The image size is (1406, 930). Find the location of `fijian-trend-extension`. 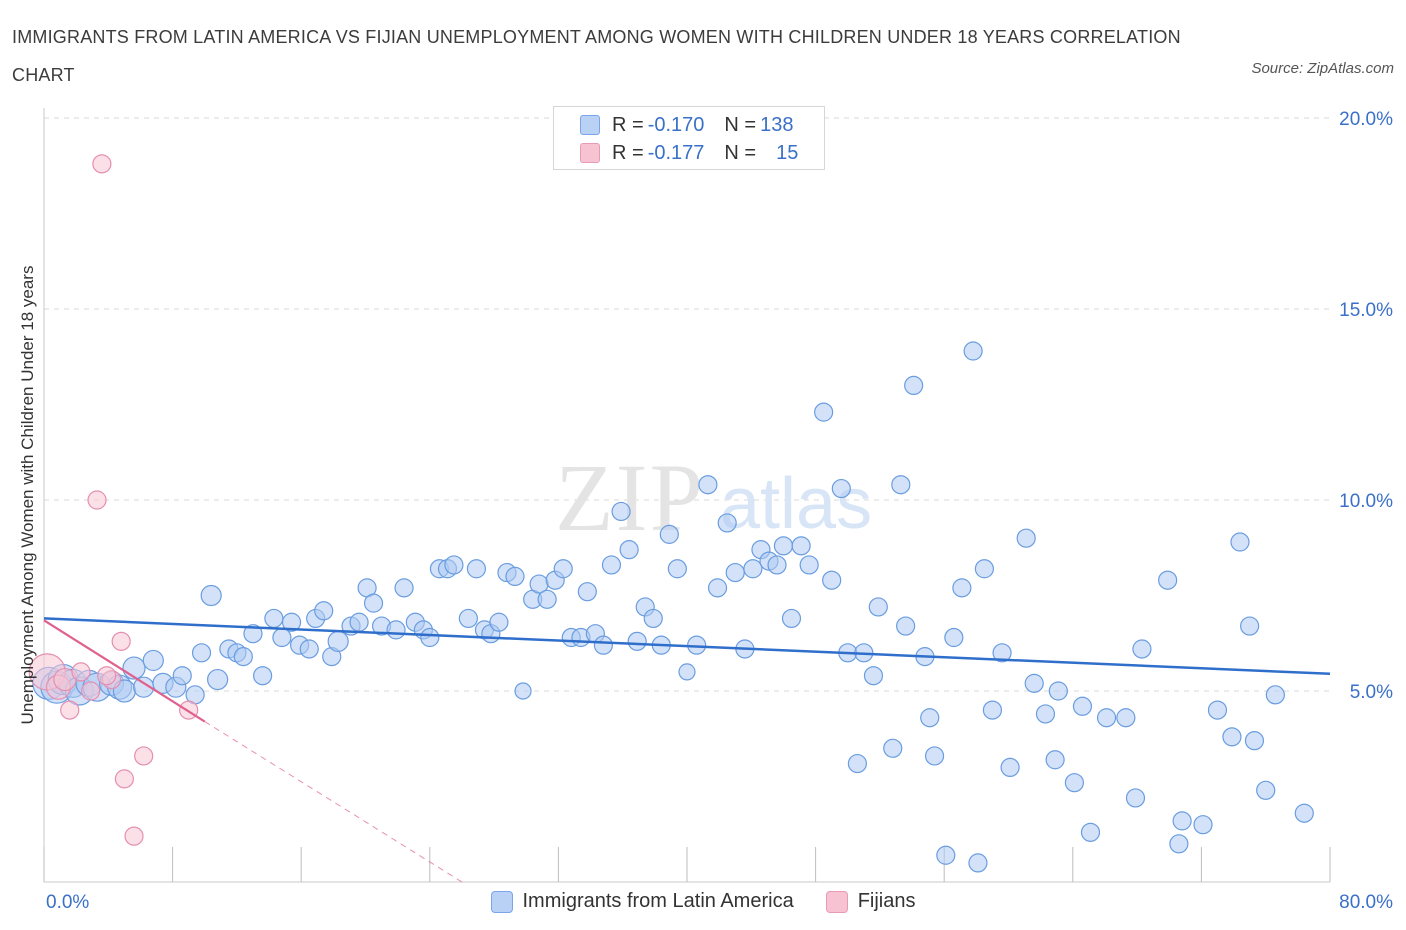

fijian-trend-extension is located at coordinates (333, 802).